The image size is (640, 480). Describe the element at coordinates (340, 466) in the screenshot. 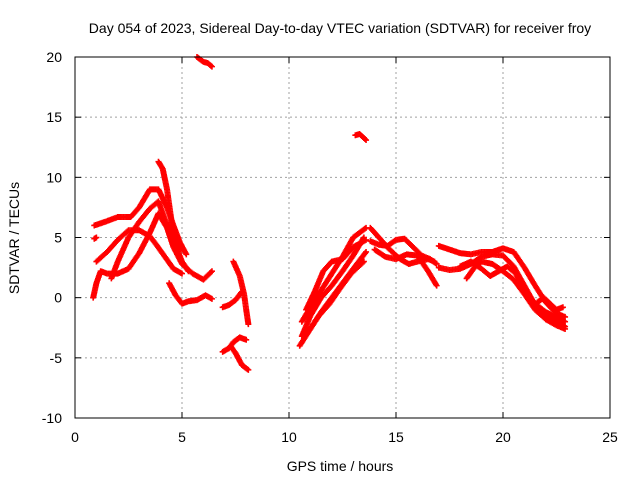

I see `x-axis-label: GPS time / hours` at that location.